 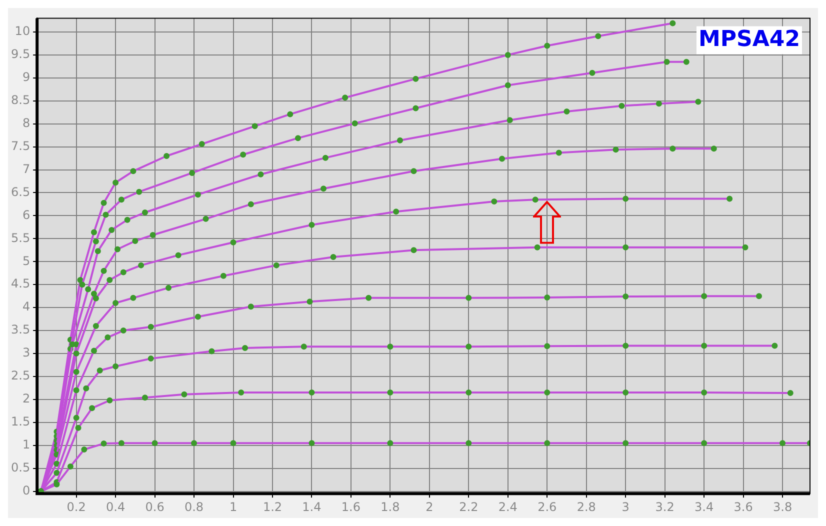 I want to click on y-tick-label: 8.5, so click(x=20, y=100).